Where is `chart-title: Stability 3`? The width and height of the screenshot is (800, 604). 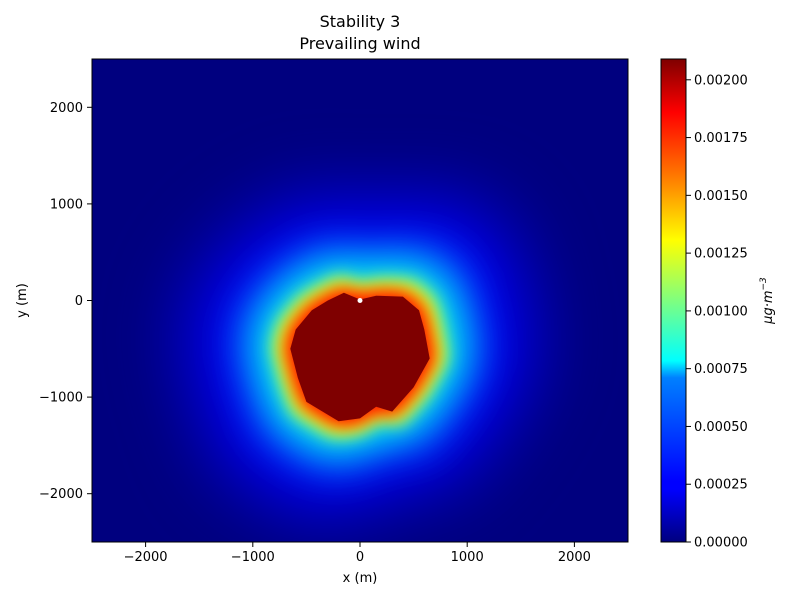
chart-title: Stability 3 is located at coordinates (360, 21).